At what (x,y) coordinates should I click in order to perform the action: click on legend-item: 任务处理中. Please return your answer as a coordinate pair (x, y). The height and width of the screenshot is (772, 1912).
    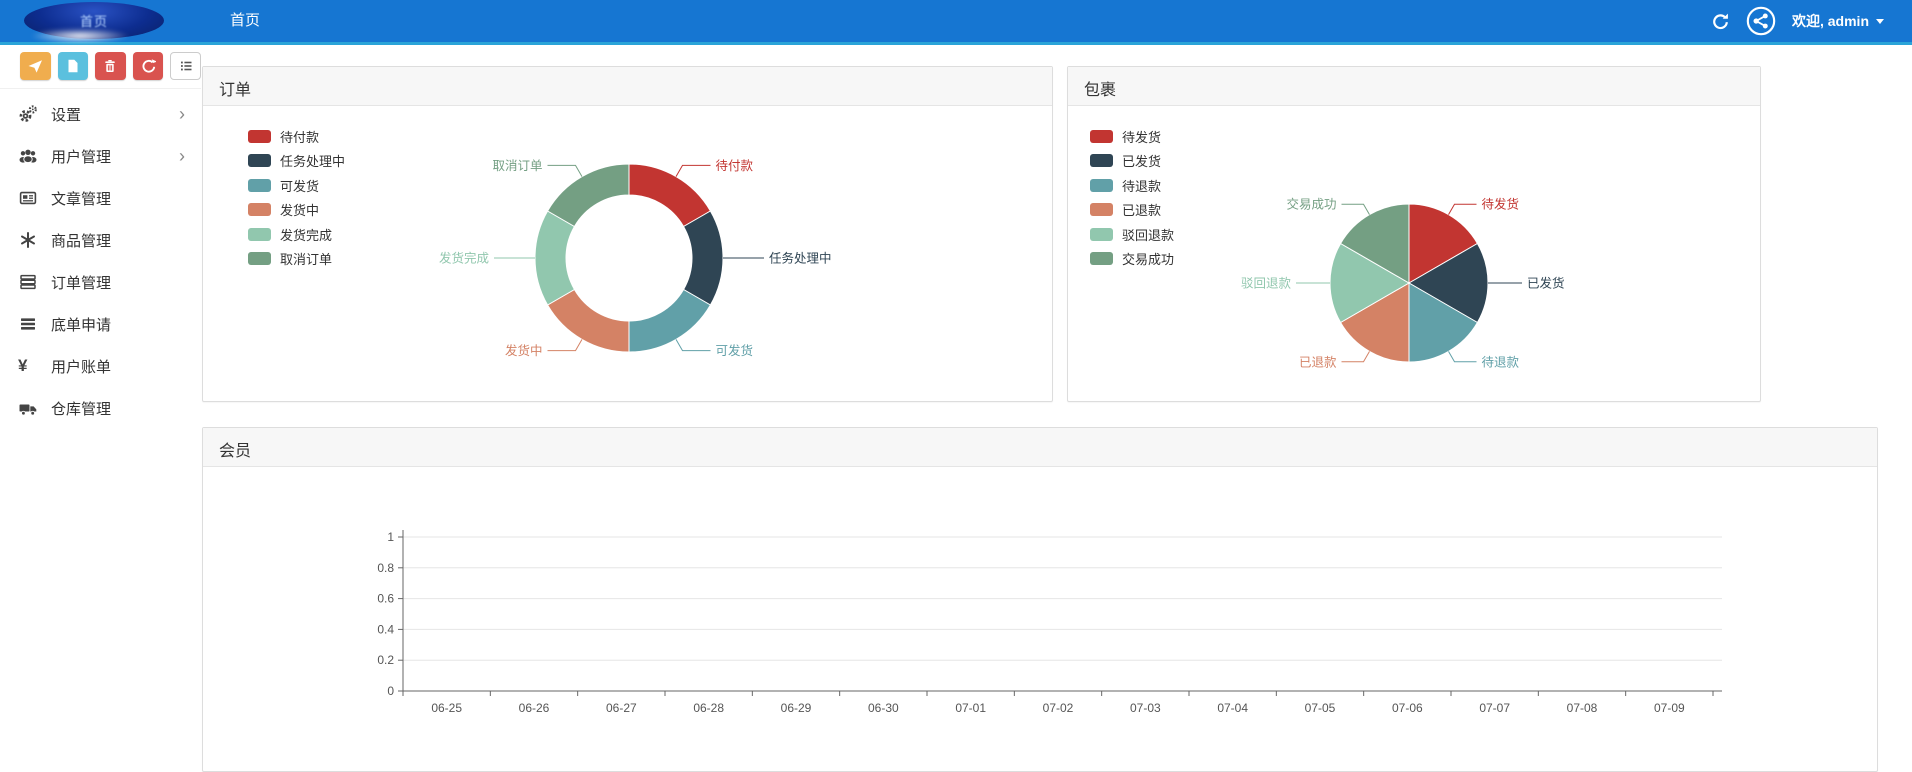
    Looking at the image, I should click on (296, 161).